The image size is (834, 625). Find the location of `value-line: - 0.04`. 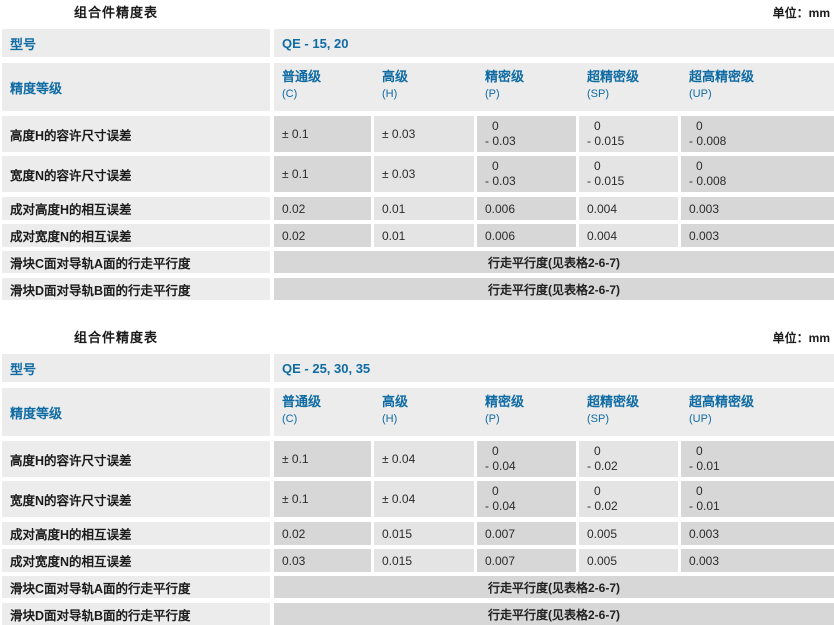

value-line: - 0.04 is located at coordinates (500, 506).